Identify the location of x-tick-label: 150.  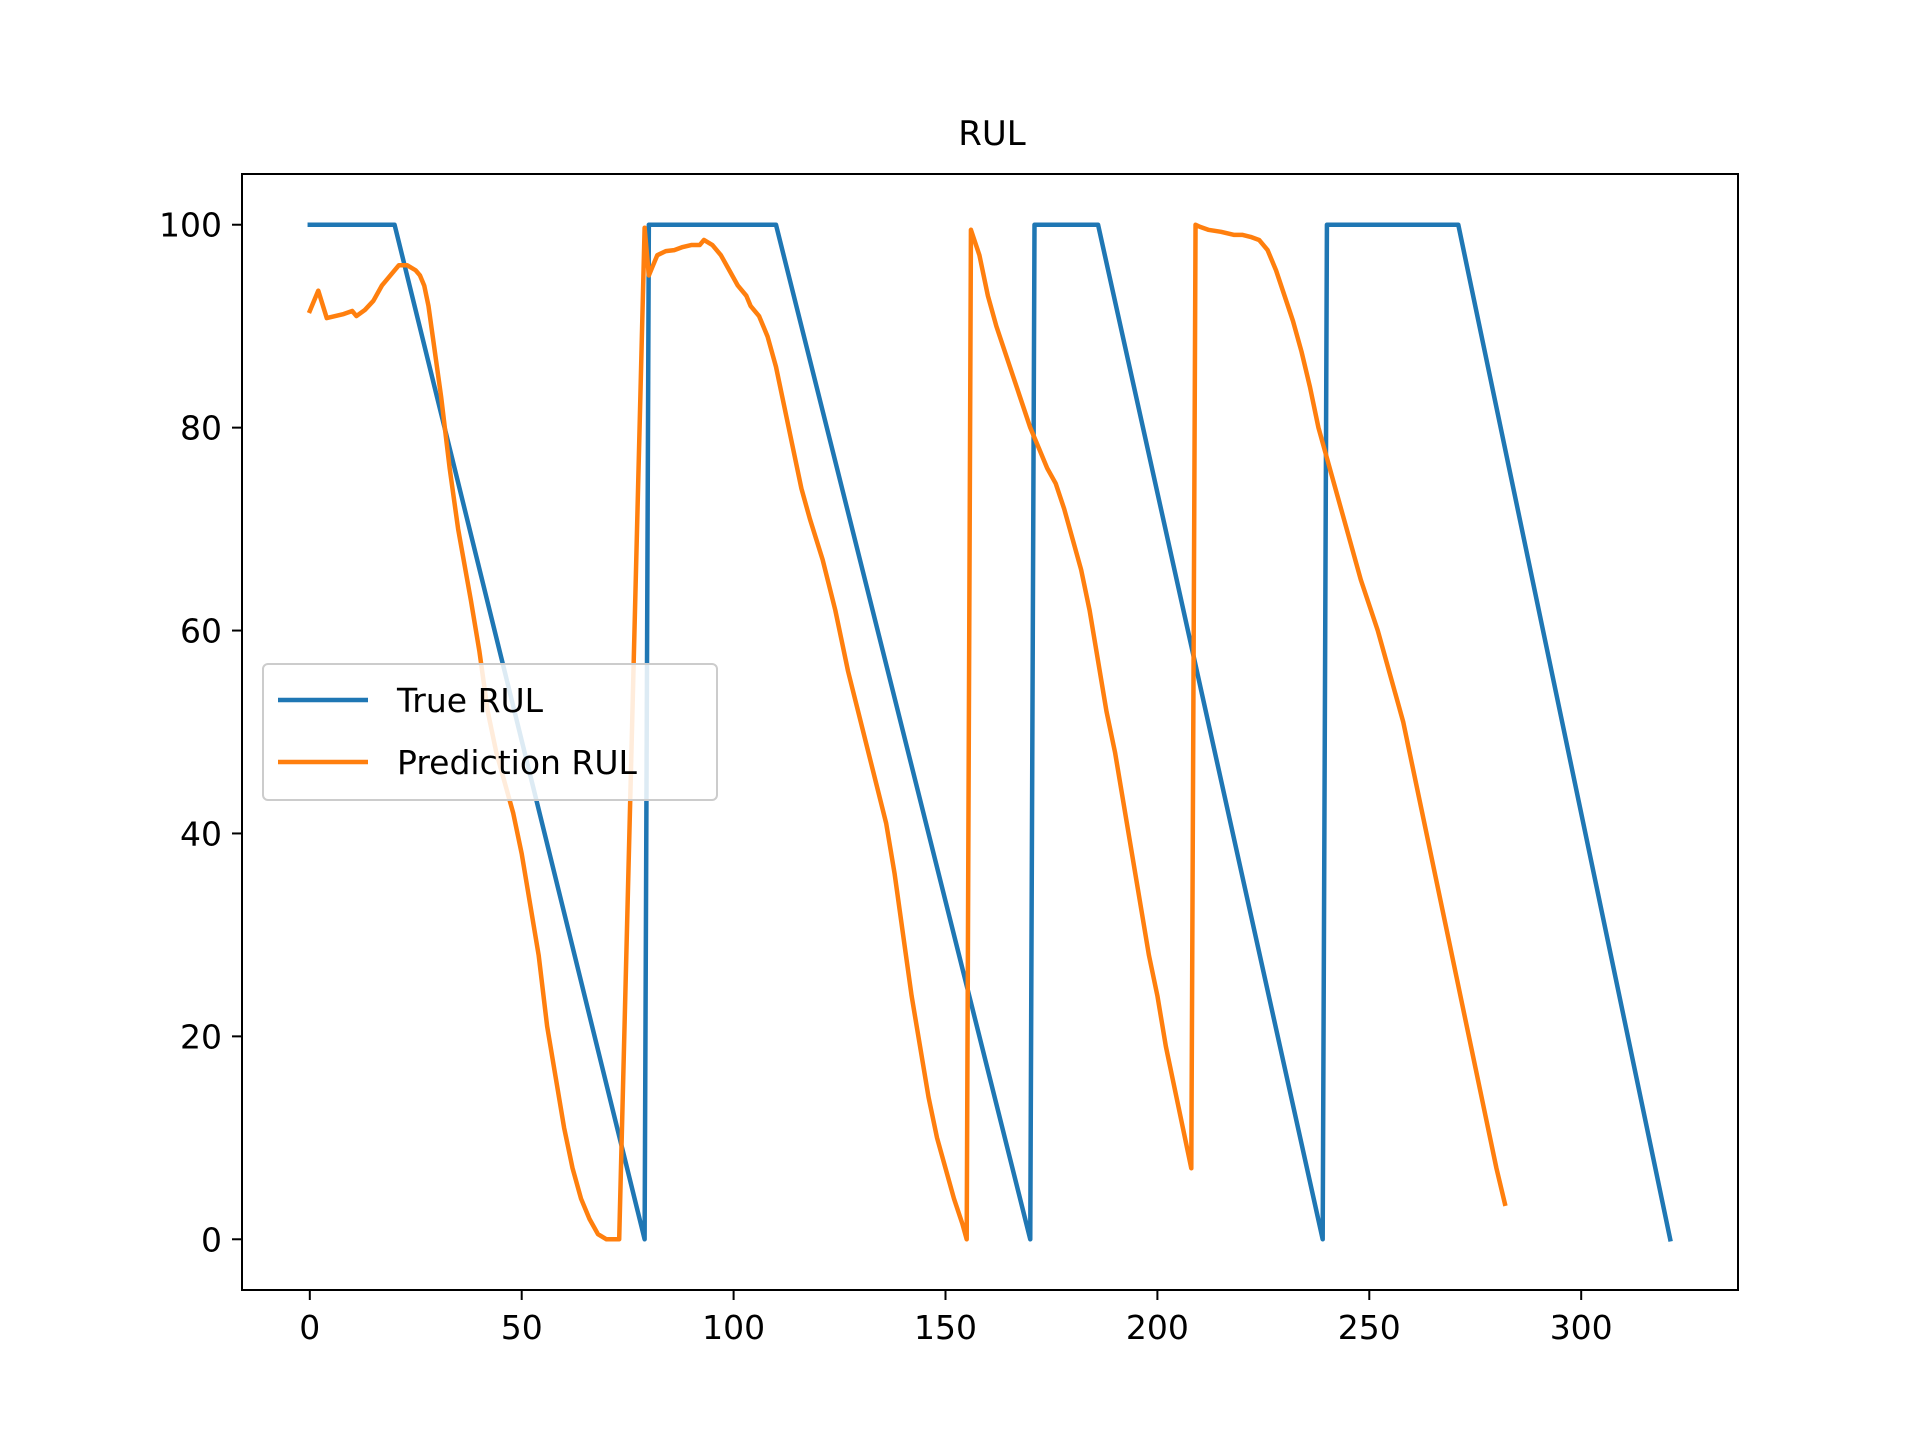
(945, 1327).